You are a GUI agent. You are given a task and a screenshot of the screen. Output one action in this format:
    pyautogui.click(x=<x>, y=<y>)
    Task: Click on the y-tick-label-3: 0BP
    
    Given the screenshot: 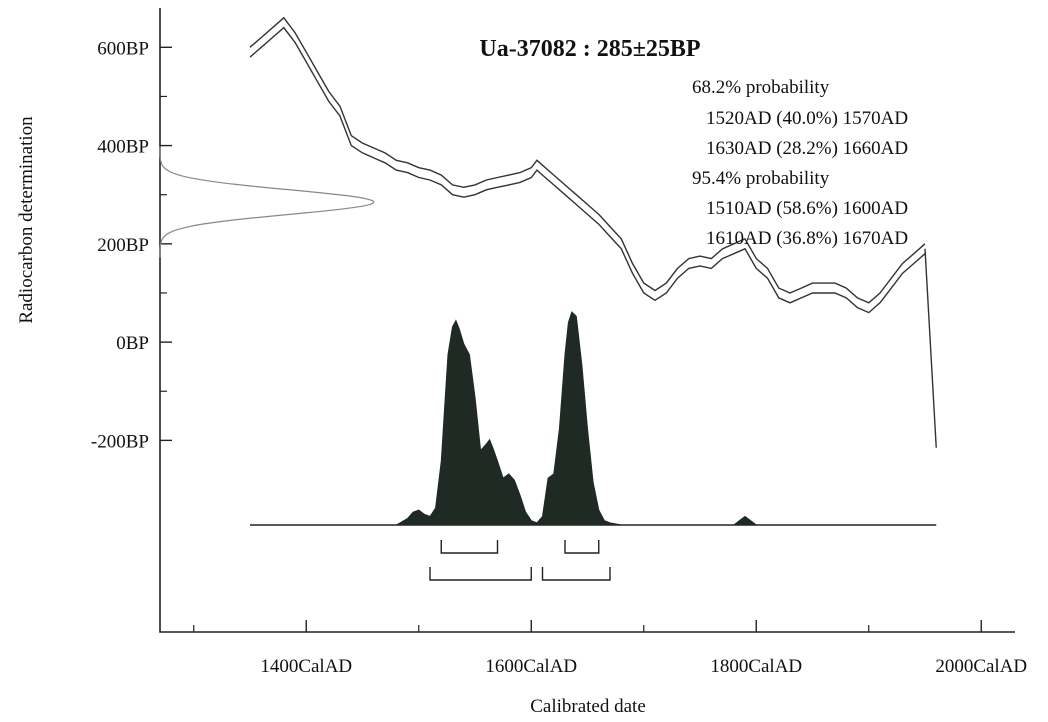 What is the action you would take?
    pyautogui.click(x=132, y=343)
    